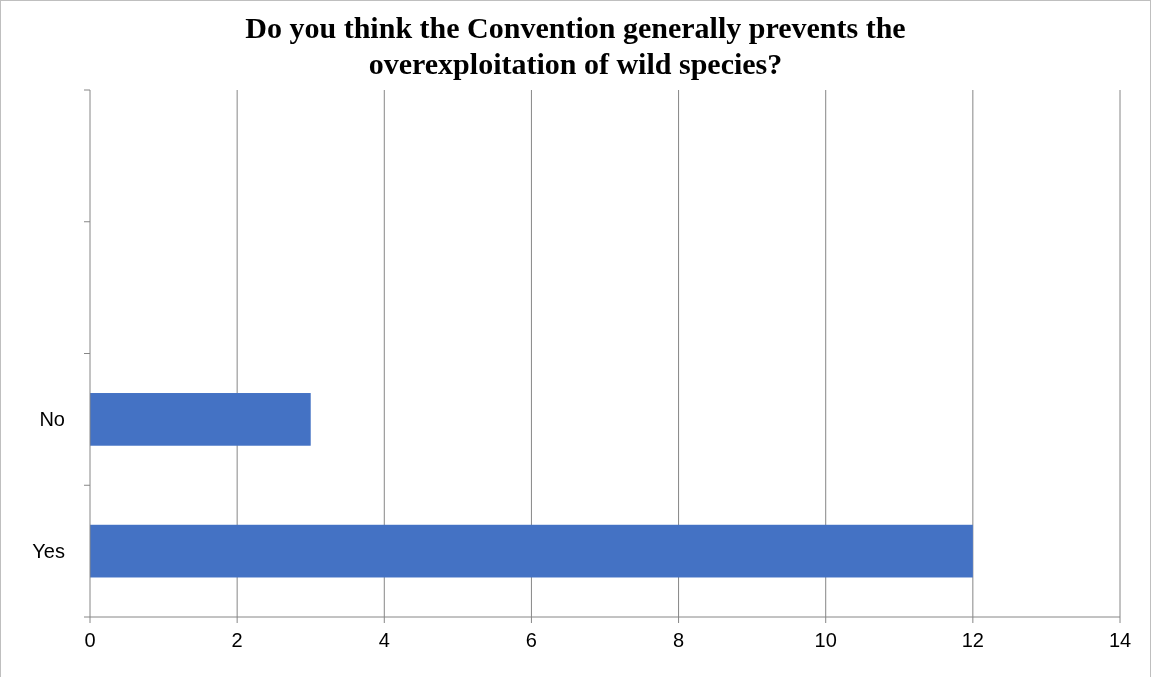 This screenshot has height=677, width=1151. What do you see at coordinates (825, 640) in the screenshot?
I see `x-tick-label: 10` at bounding box center [825, 640].